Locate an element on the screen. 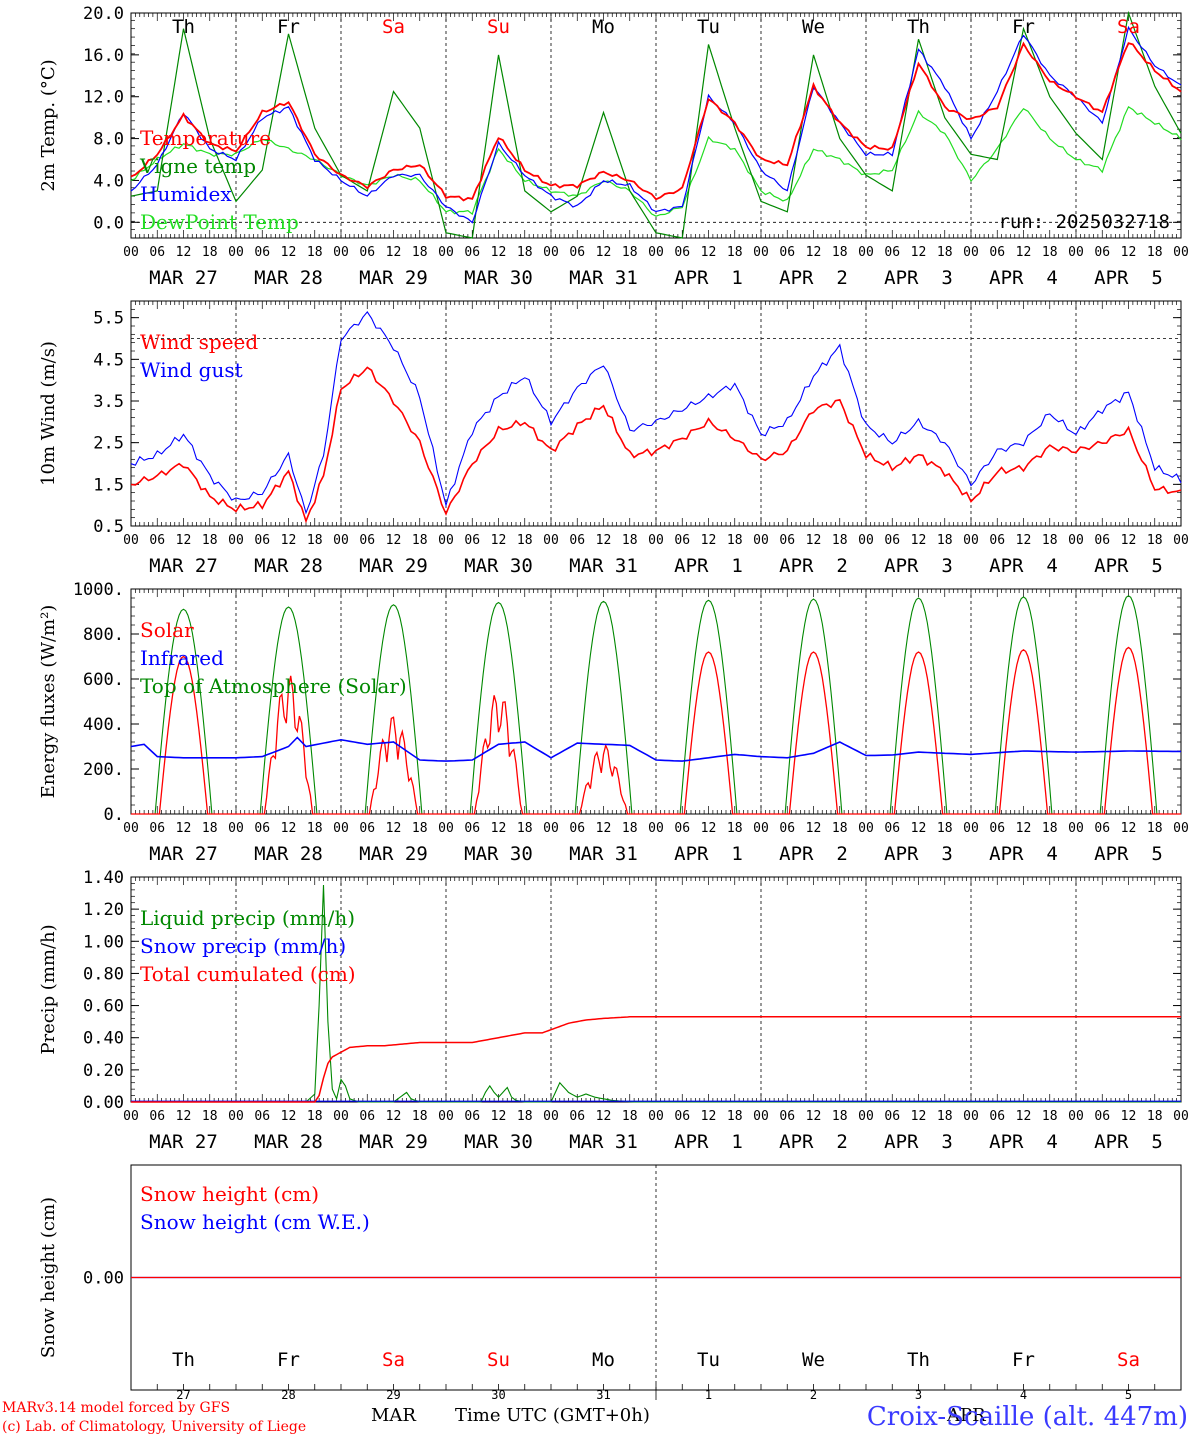 This screenshot has height=1440, width=1194. panel1-date-label: MAR 27 is located at coordinates (183, 278).